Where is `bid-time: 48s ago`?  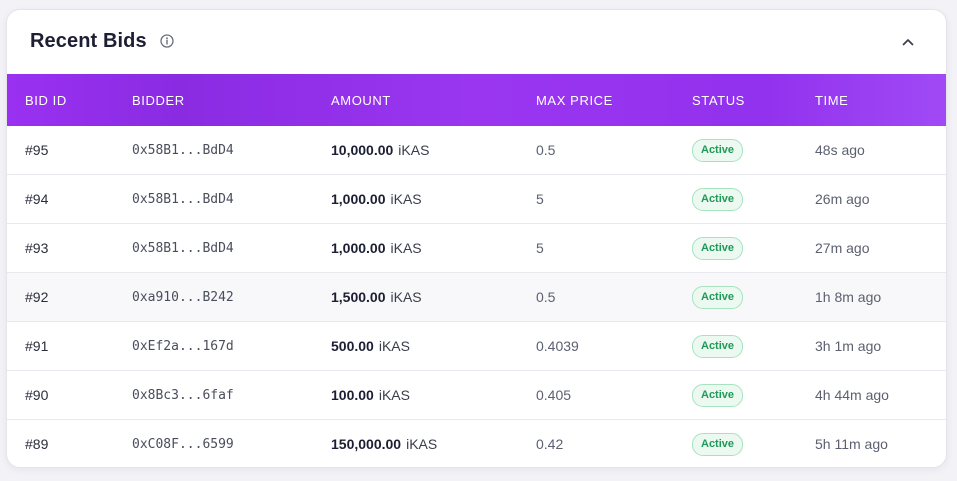 bid-time: 48s ago is located at coordinates (840, 150).